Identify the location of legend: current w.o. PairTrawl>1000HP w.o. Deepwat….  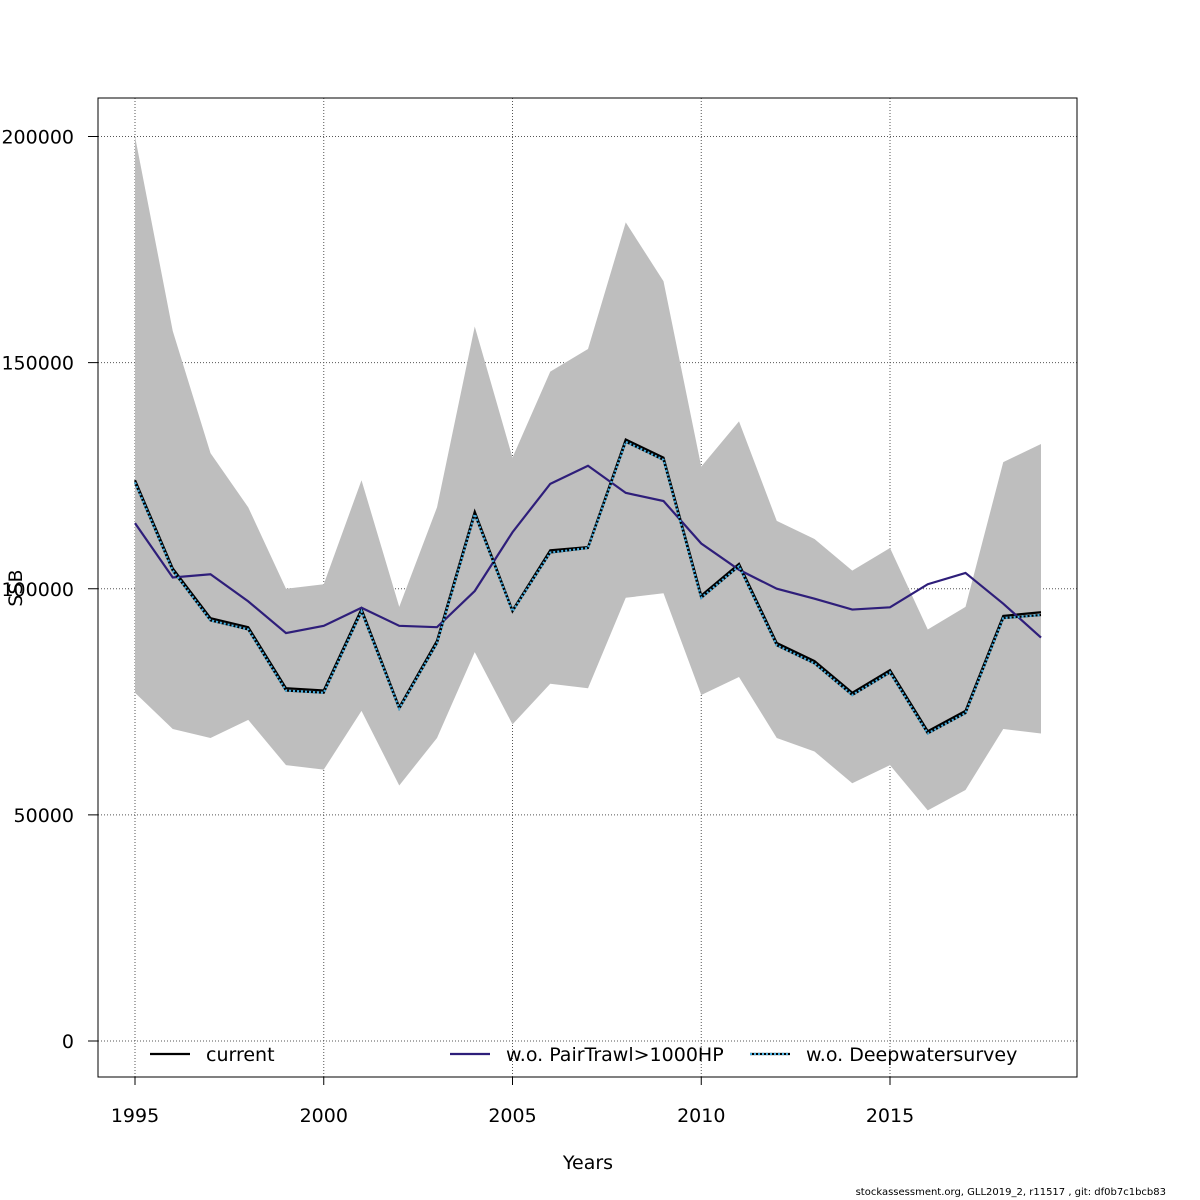
(583, 1055).